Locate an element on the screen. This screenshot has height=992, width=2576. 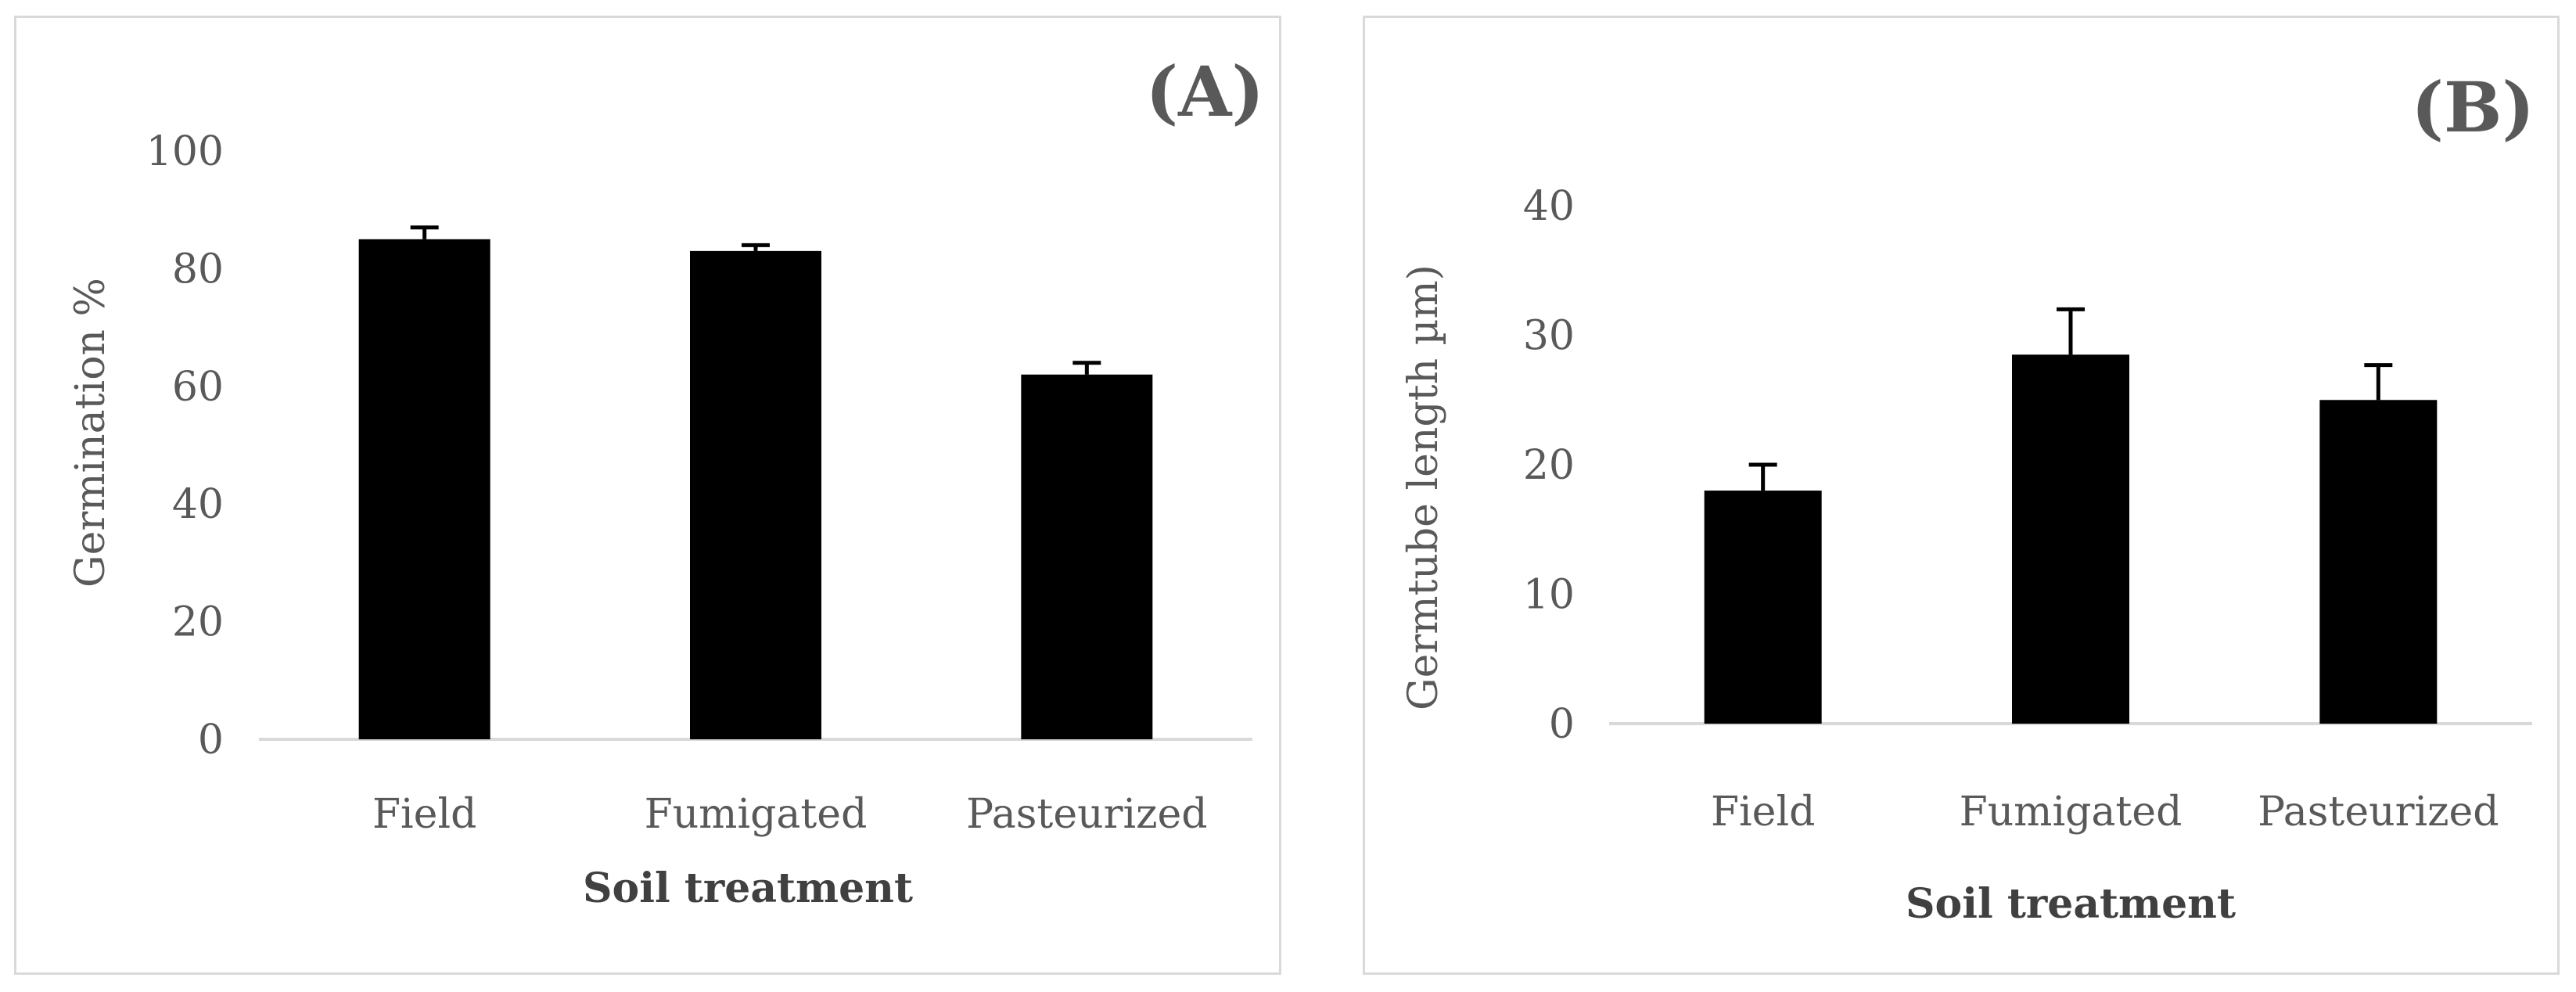
chart-a-ytick-label: 60 is located at coordinates (198, 388).